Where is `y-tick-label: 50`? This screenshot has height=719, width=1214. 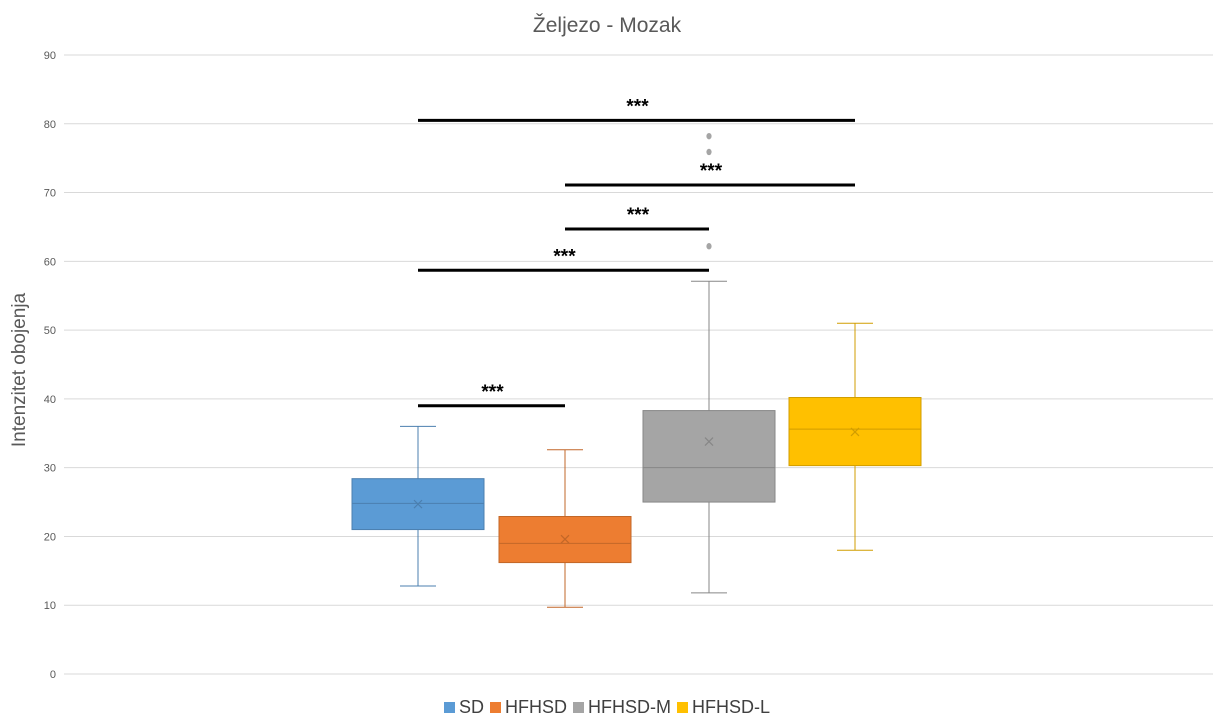
y-tick-label: 50 is located at coordinates (50, 331).